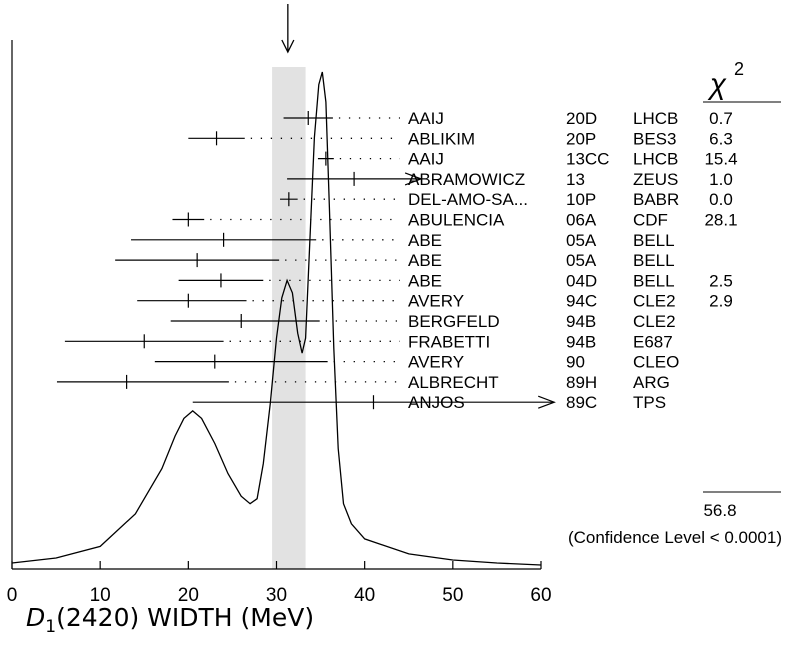 This screenshot has width=786, height=662. Describe the element at coordinates (466, 179) in the screenshot. I see `author-label: ABRAMOWICZ` at that location.